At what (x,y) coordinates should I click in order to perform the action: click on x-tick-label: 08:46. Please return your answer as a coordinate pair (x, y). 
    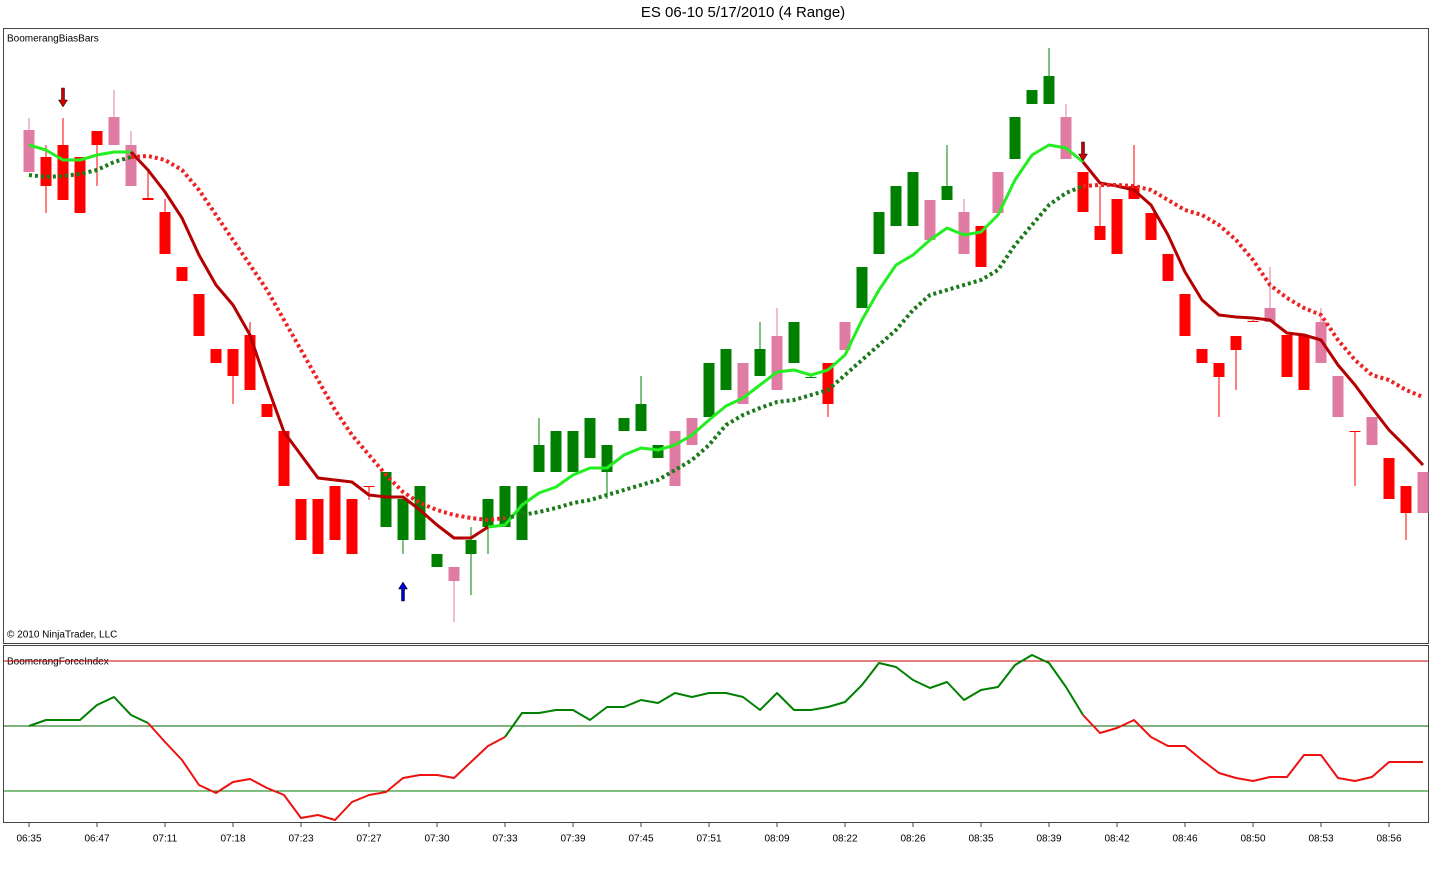
    Looking at the image, I should click on (1184, 839).